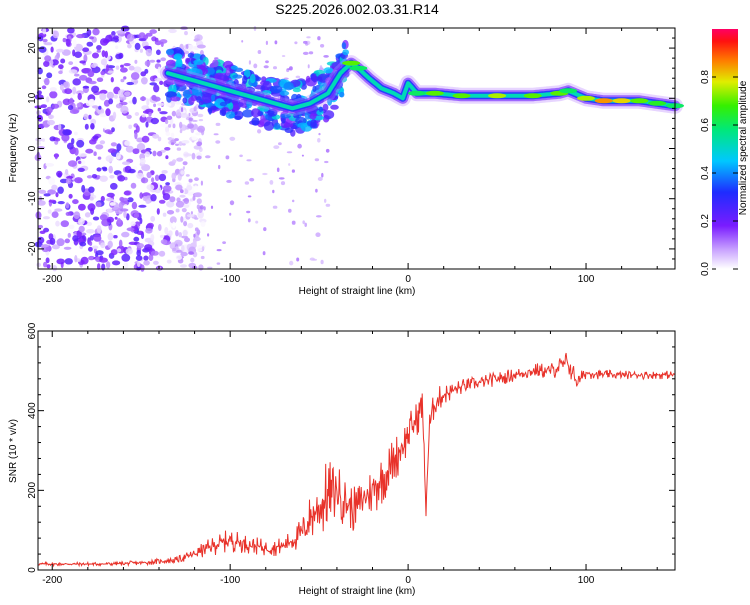  What do you see at coordinates (705, 125) in the screenshot?
I see `colorbar-tick-label: 0.6` at bounding box center [705, 125].